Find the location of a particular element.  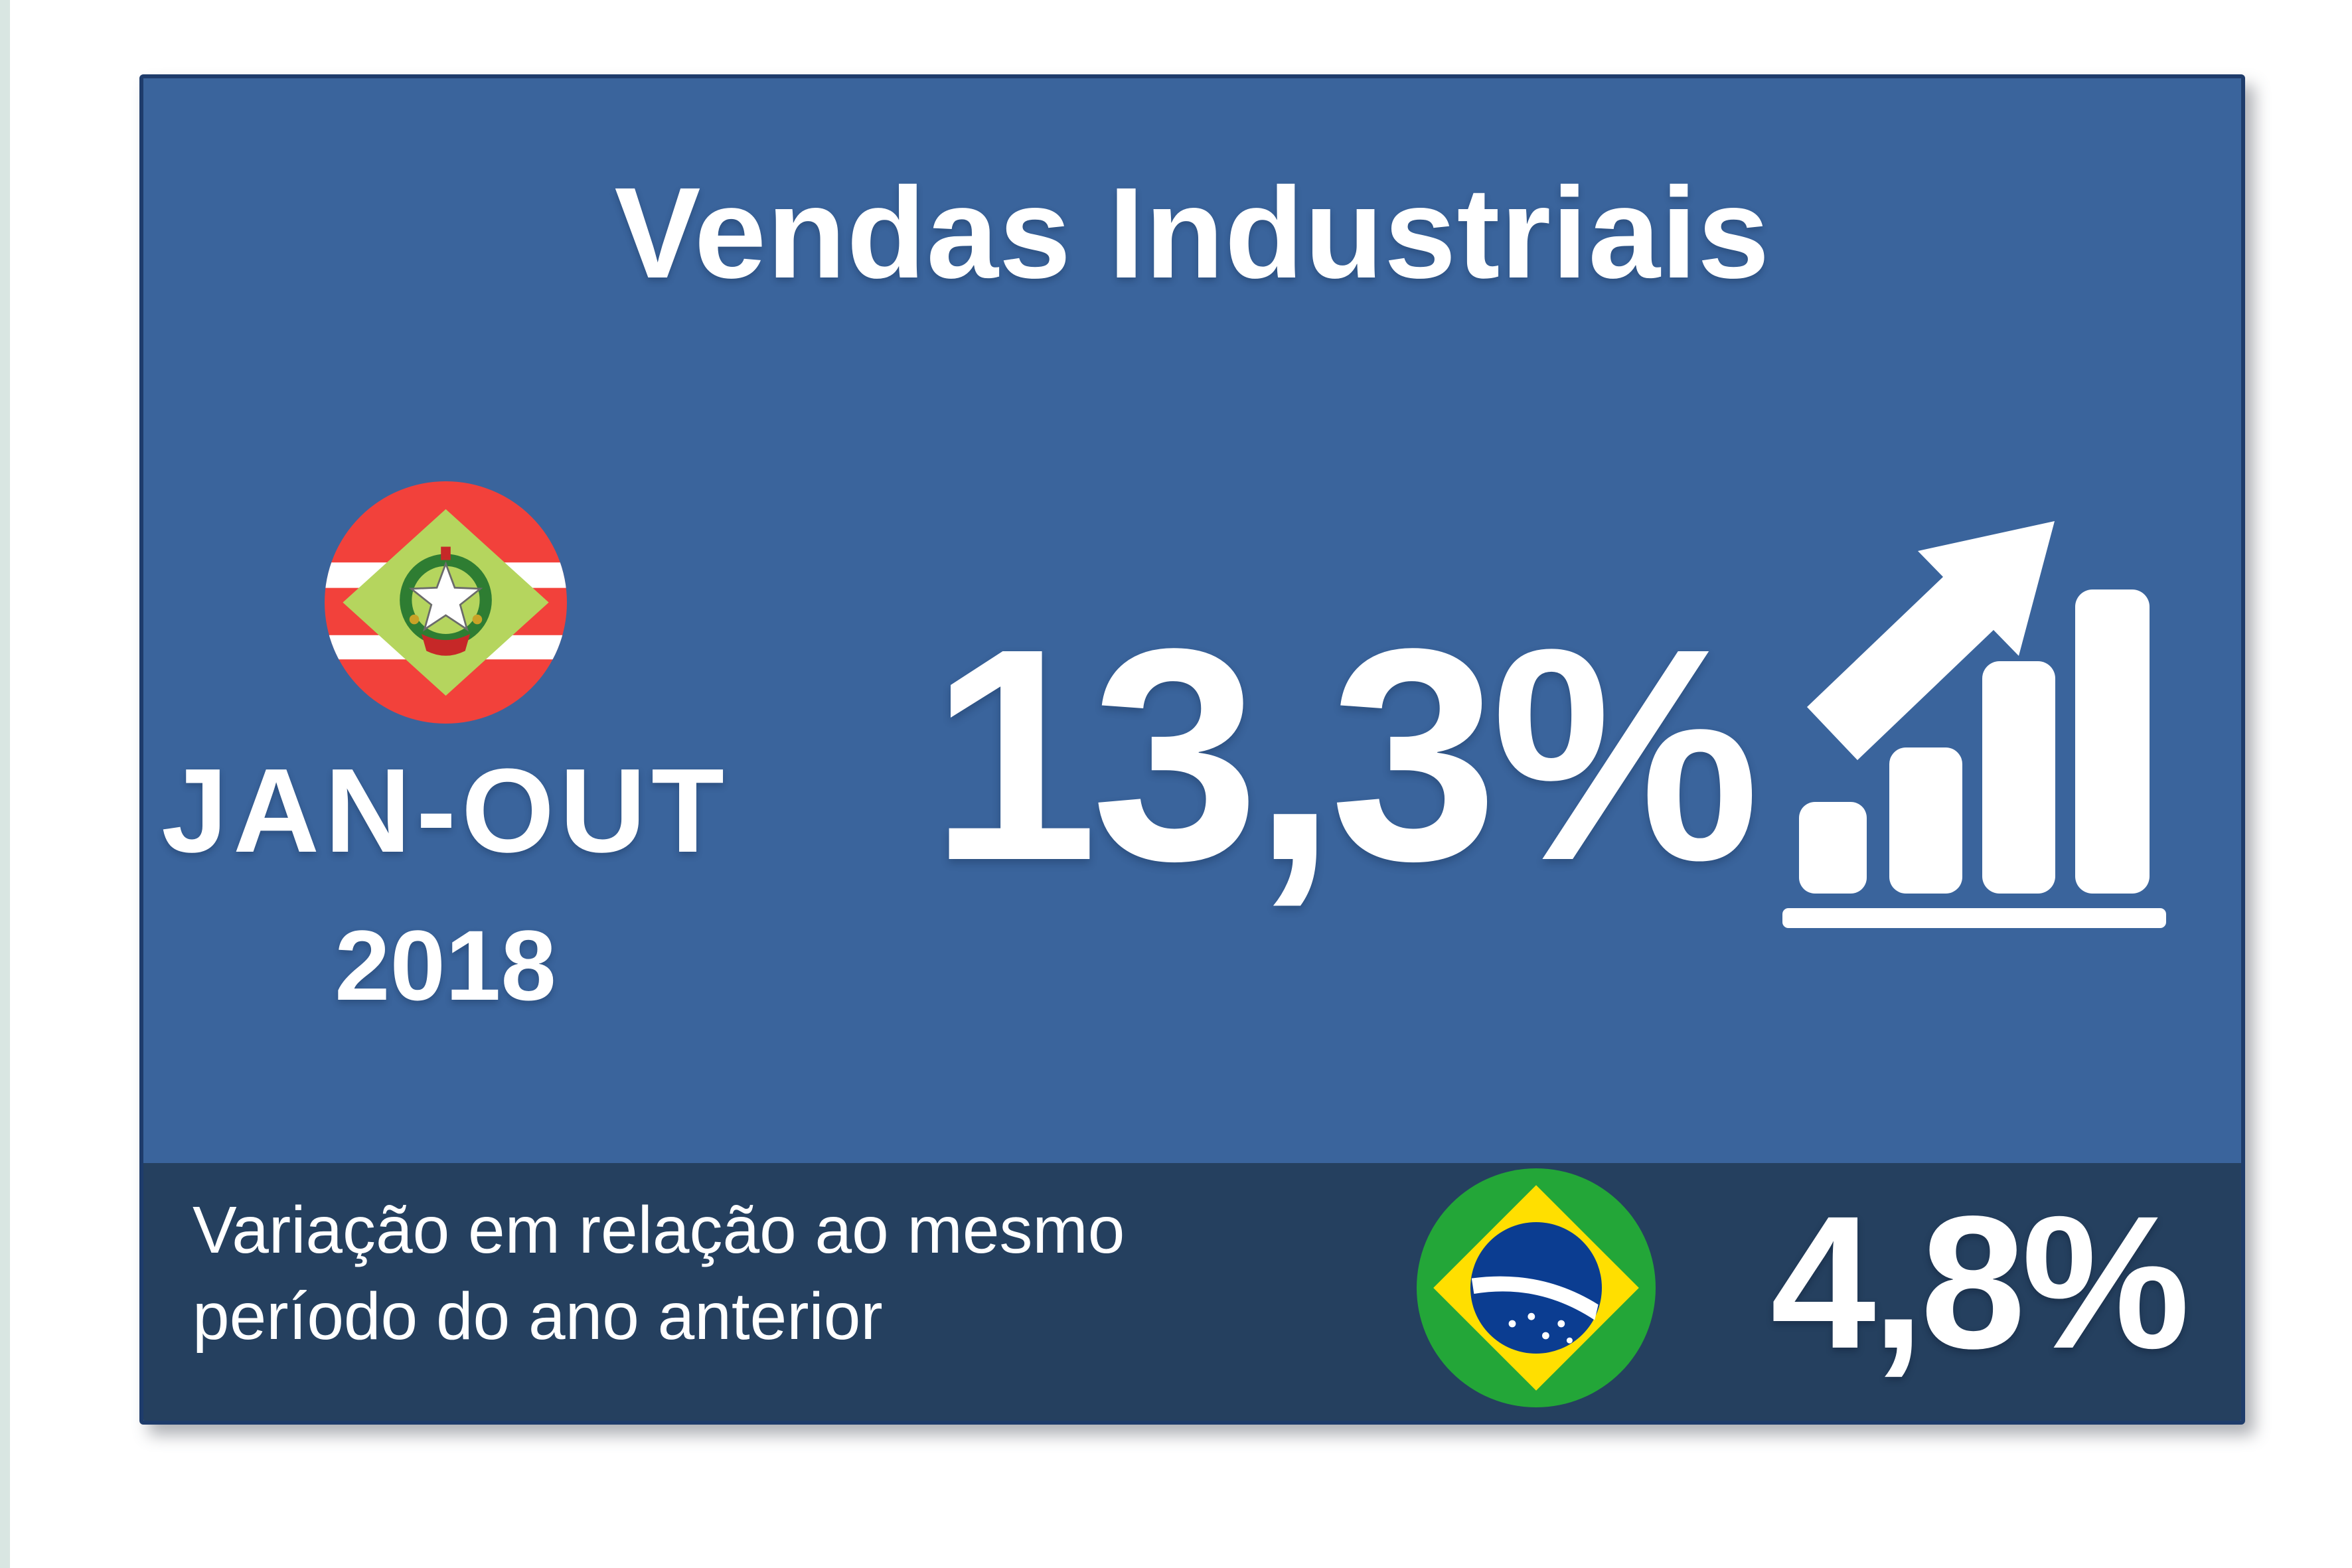

footer-note-line2: período do ano anterior is located at coordinates (538, 1317).